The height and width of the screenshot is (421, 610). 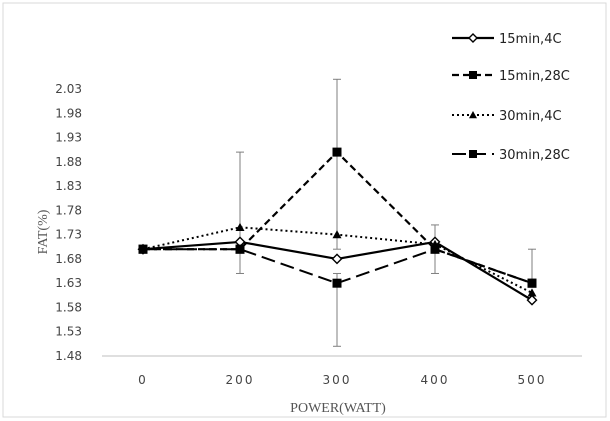 What do you see at coordinates (511, 97) in the screenshot?
I see `legend: 15min,4C 15min,28C 30min,4C 30min,28C` at bounding box center [511, 97].